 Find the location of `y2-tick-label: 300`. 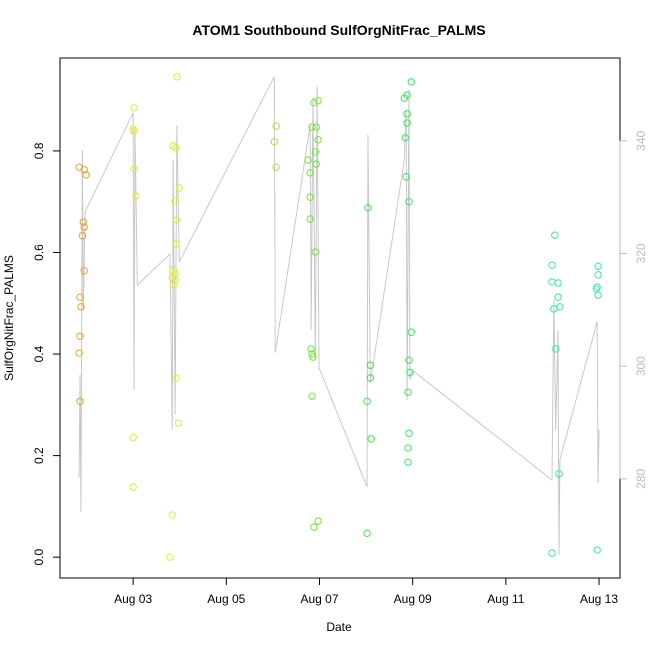

y2-tick-label: 300 is located at coordinates (641, 366).